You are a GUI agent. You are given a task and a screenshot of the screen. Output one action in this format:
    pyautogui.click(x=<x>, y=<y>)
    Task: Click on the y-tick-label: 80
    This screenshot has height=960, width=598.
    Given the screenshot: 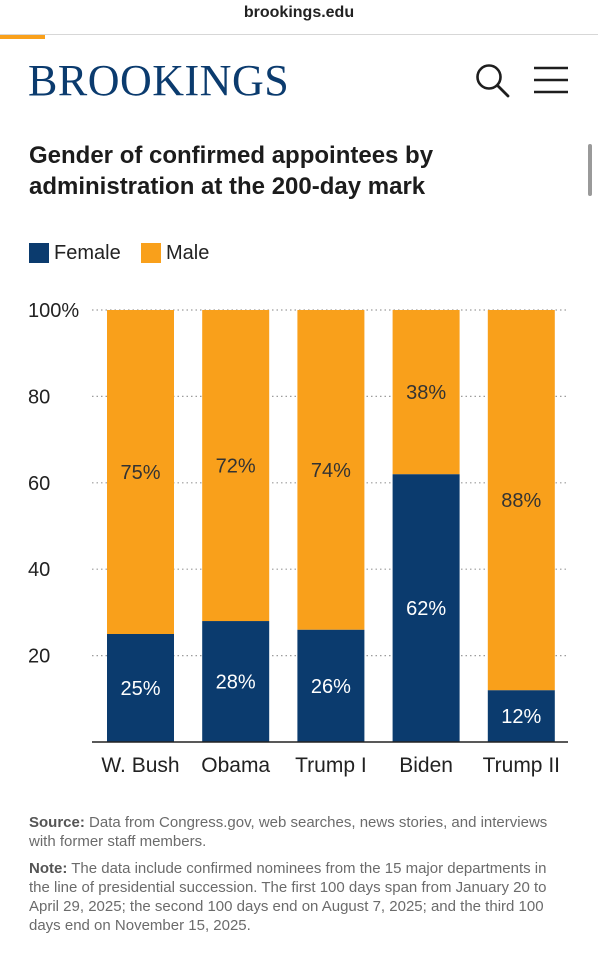 What is the action you would take?
    pyautogui.click(x=39, y=397)
    